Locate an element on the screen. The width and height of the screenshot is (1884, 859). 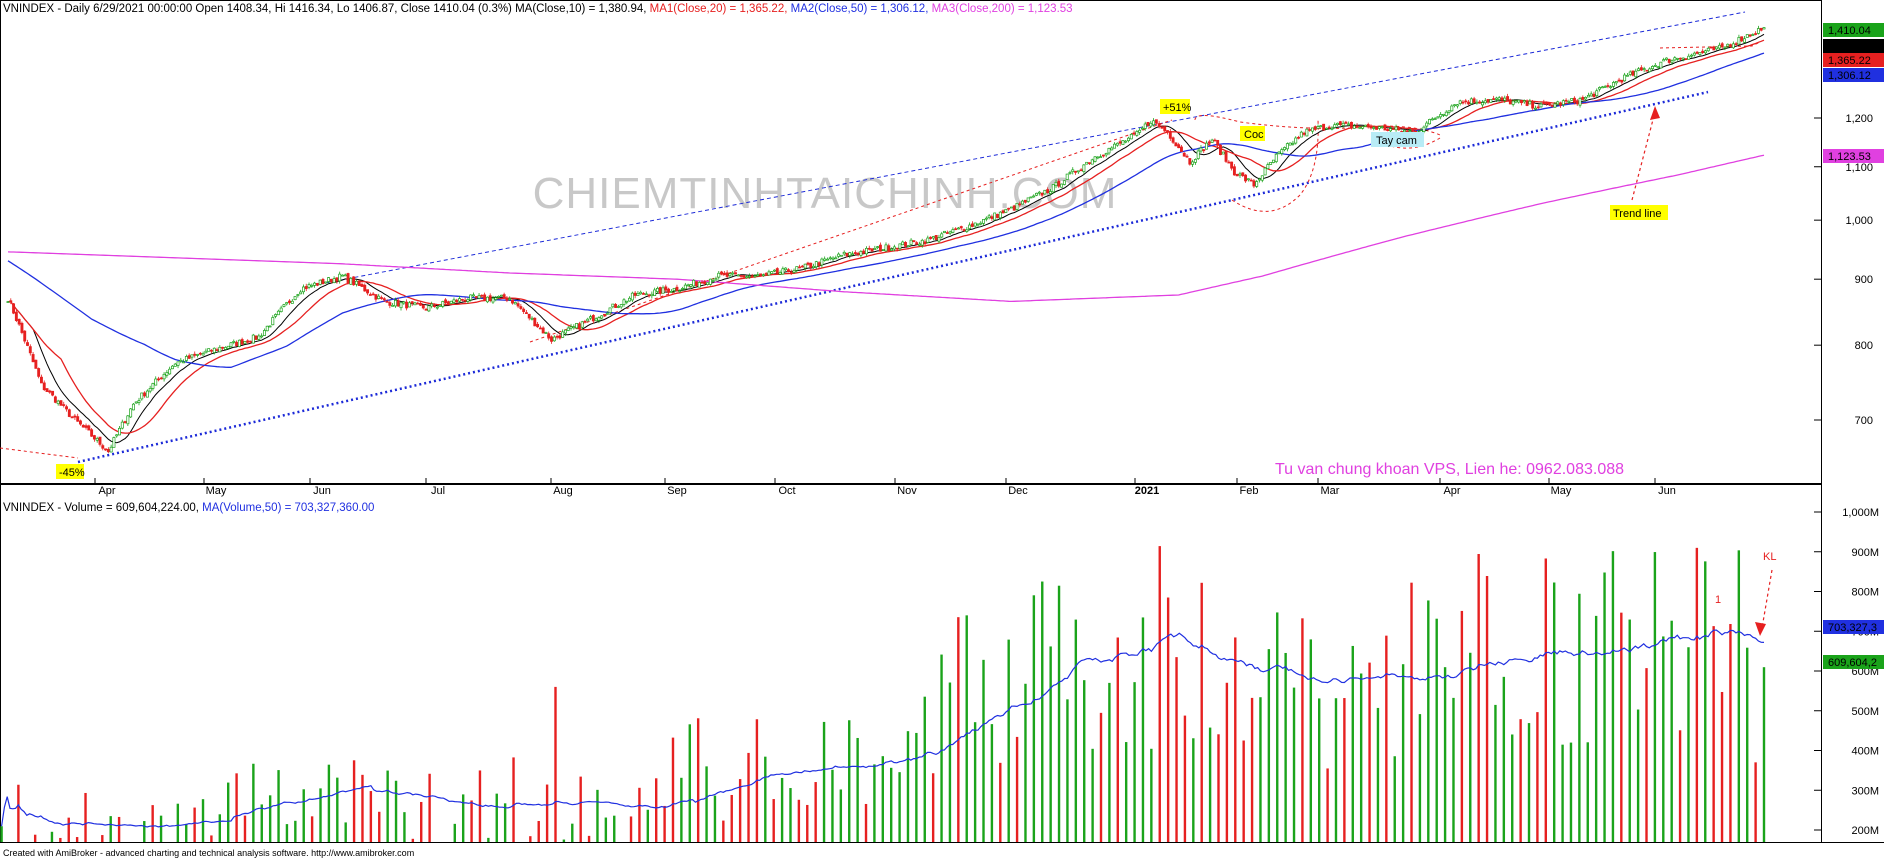
volume-tick-label: 200M is located at coordinates (1865, 831).